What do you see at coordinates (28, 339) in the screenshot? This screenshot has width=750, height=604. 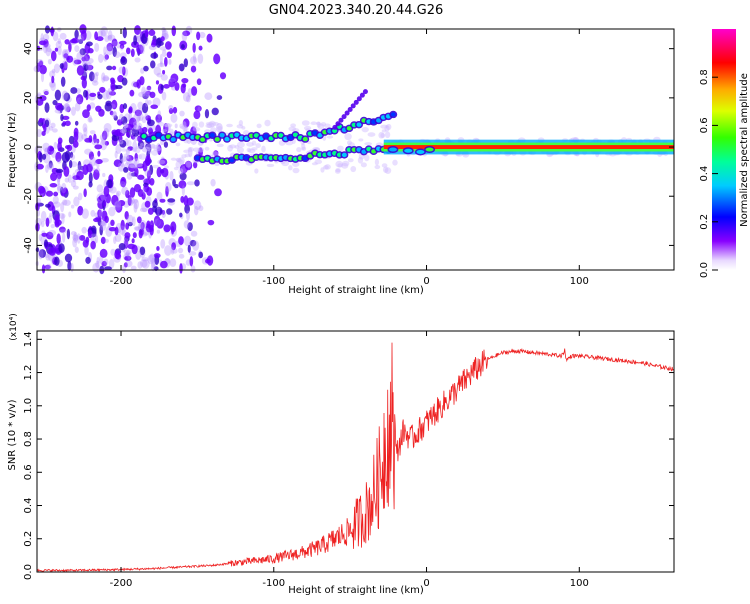 I see `snr-y-tick-label: 1.4` at bounding box center [28, 339].